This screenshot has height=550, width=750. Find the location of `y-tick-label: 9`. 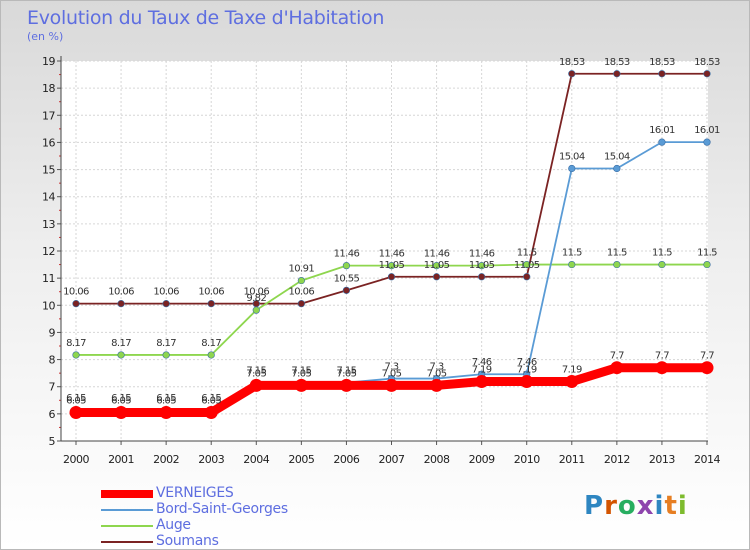

y-tick-label: 9 is located at coordinates (52, 332).